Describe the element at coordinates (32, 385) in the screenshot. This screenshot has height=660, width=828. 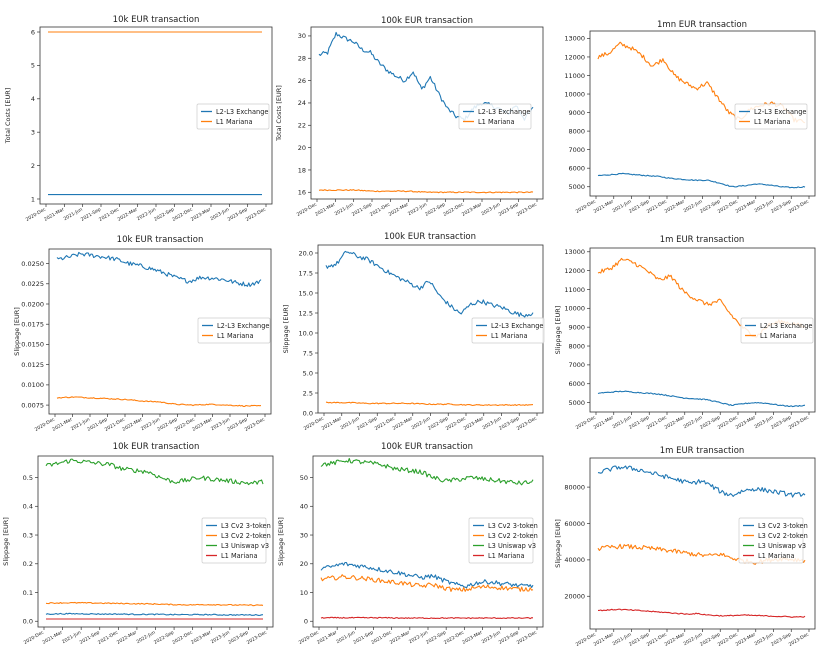
I see `y-tick-label: 0.0100` at that location.